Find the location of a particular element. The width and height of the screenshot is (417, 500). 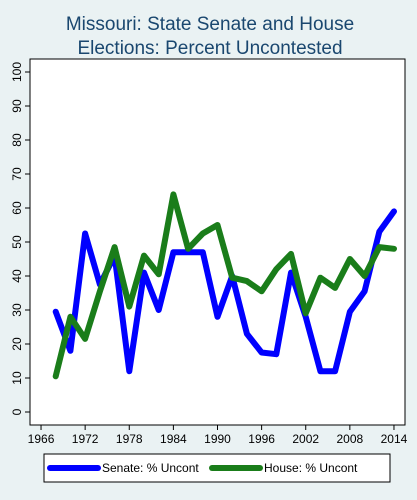

y-tick-label: 70 is located at coordinates (17, 174).